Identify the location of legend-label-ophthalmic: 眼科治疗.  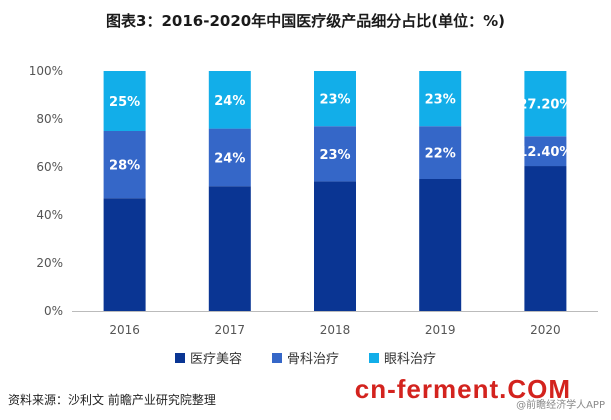
(410, 359).